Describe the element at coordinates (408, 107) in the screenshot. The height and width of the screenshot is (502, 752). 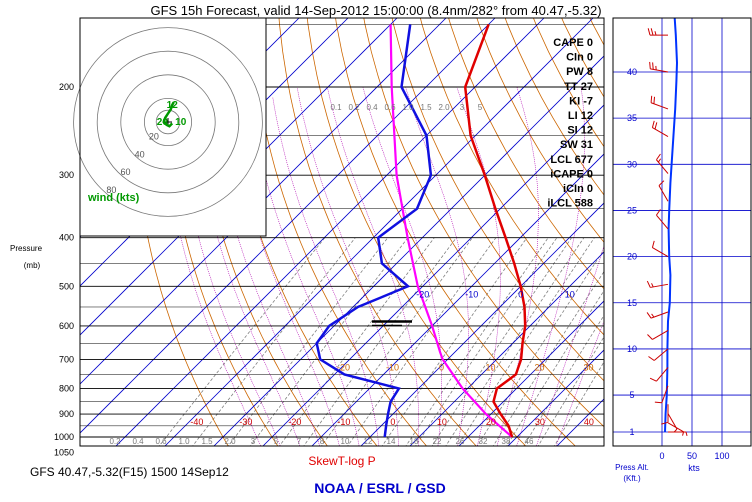
I see `mixing-ratio-tick-upper: 1.0` at that location.